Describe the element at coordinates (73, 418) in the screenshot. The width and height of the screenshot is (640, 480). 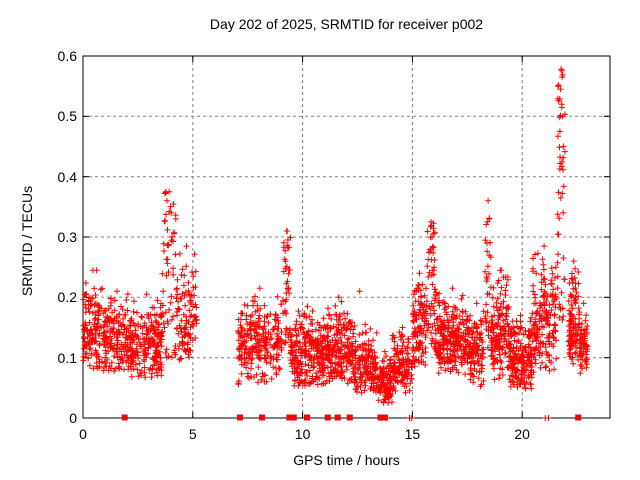
I see `y-tick-label: 0` at that location.